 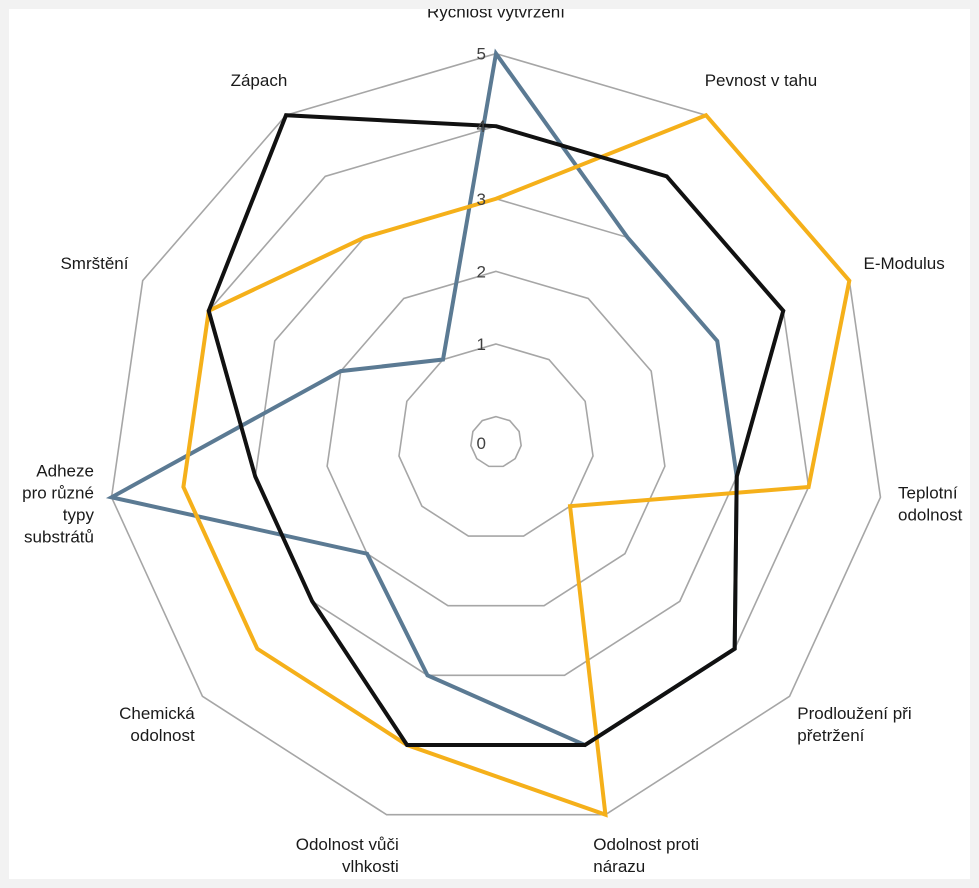 I want to click on tick-label-5: 5, so click(x=481, y=54).